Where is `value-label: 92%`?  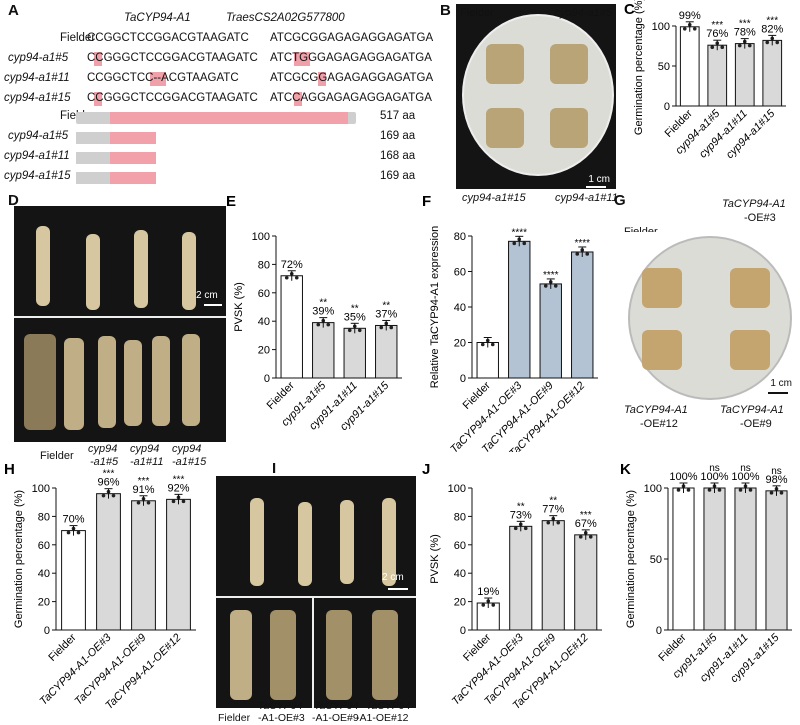 value-label: 92% is located at coordinates (178, 488).